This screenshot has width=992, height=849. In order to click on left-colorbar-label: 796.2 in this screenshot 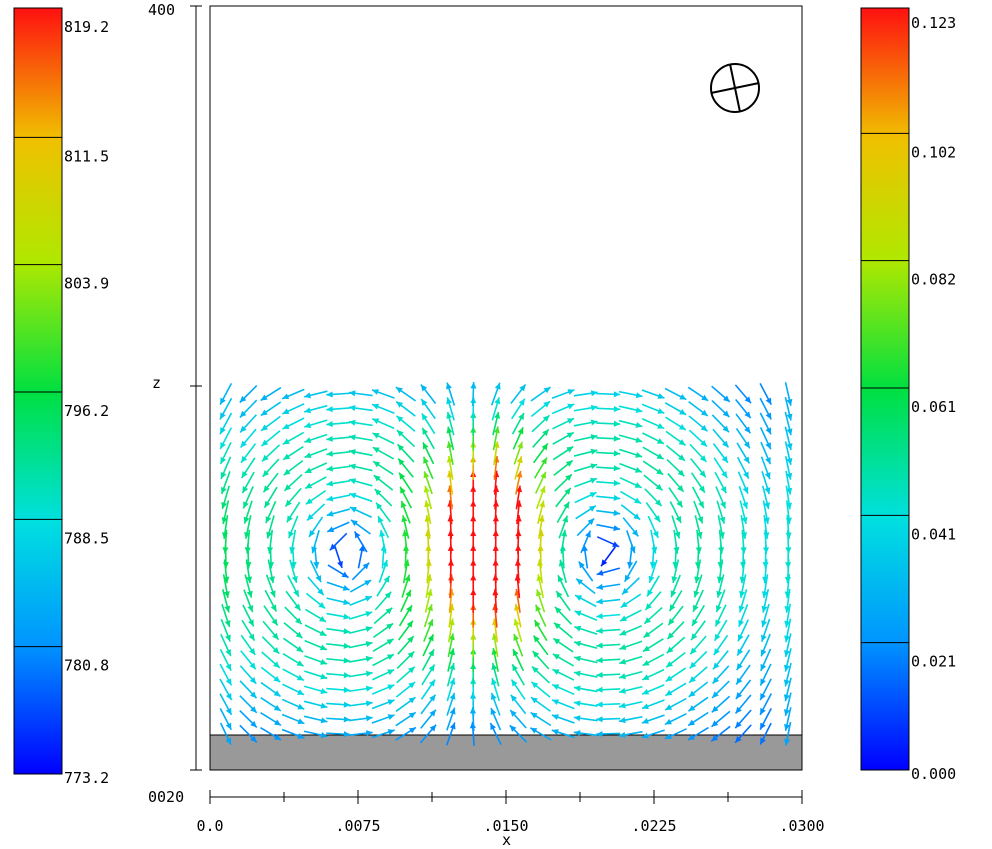, I will do `click(86, 411)`.